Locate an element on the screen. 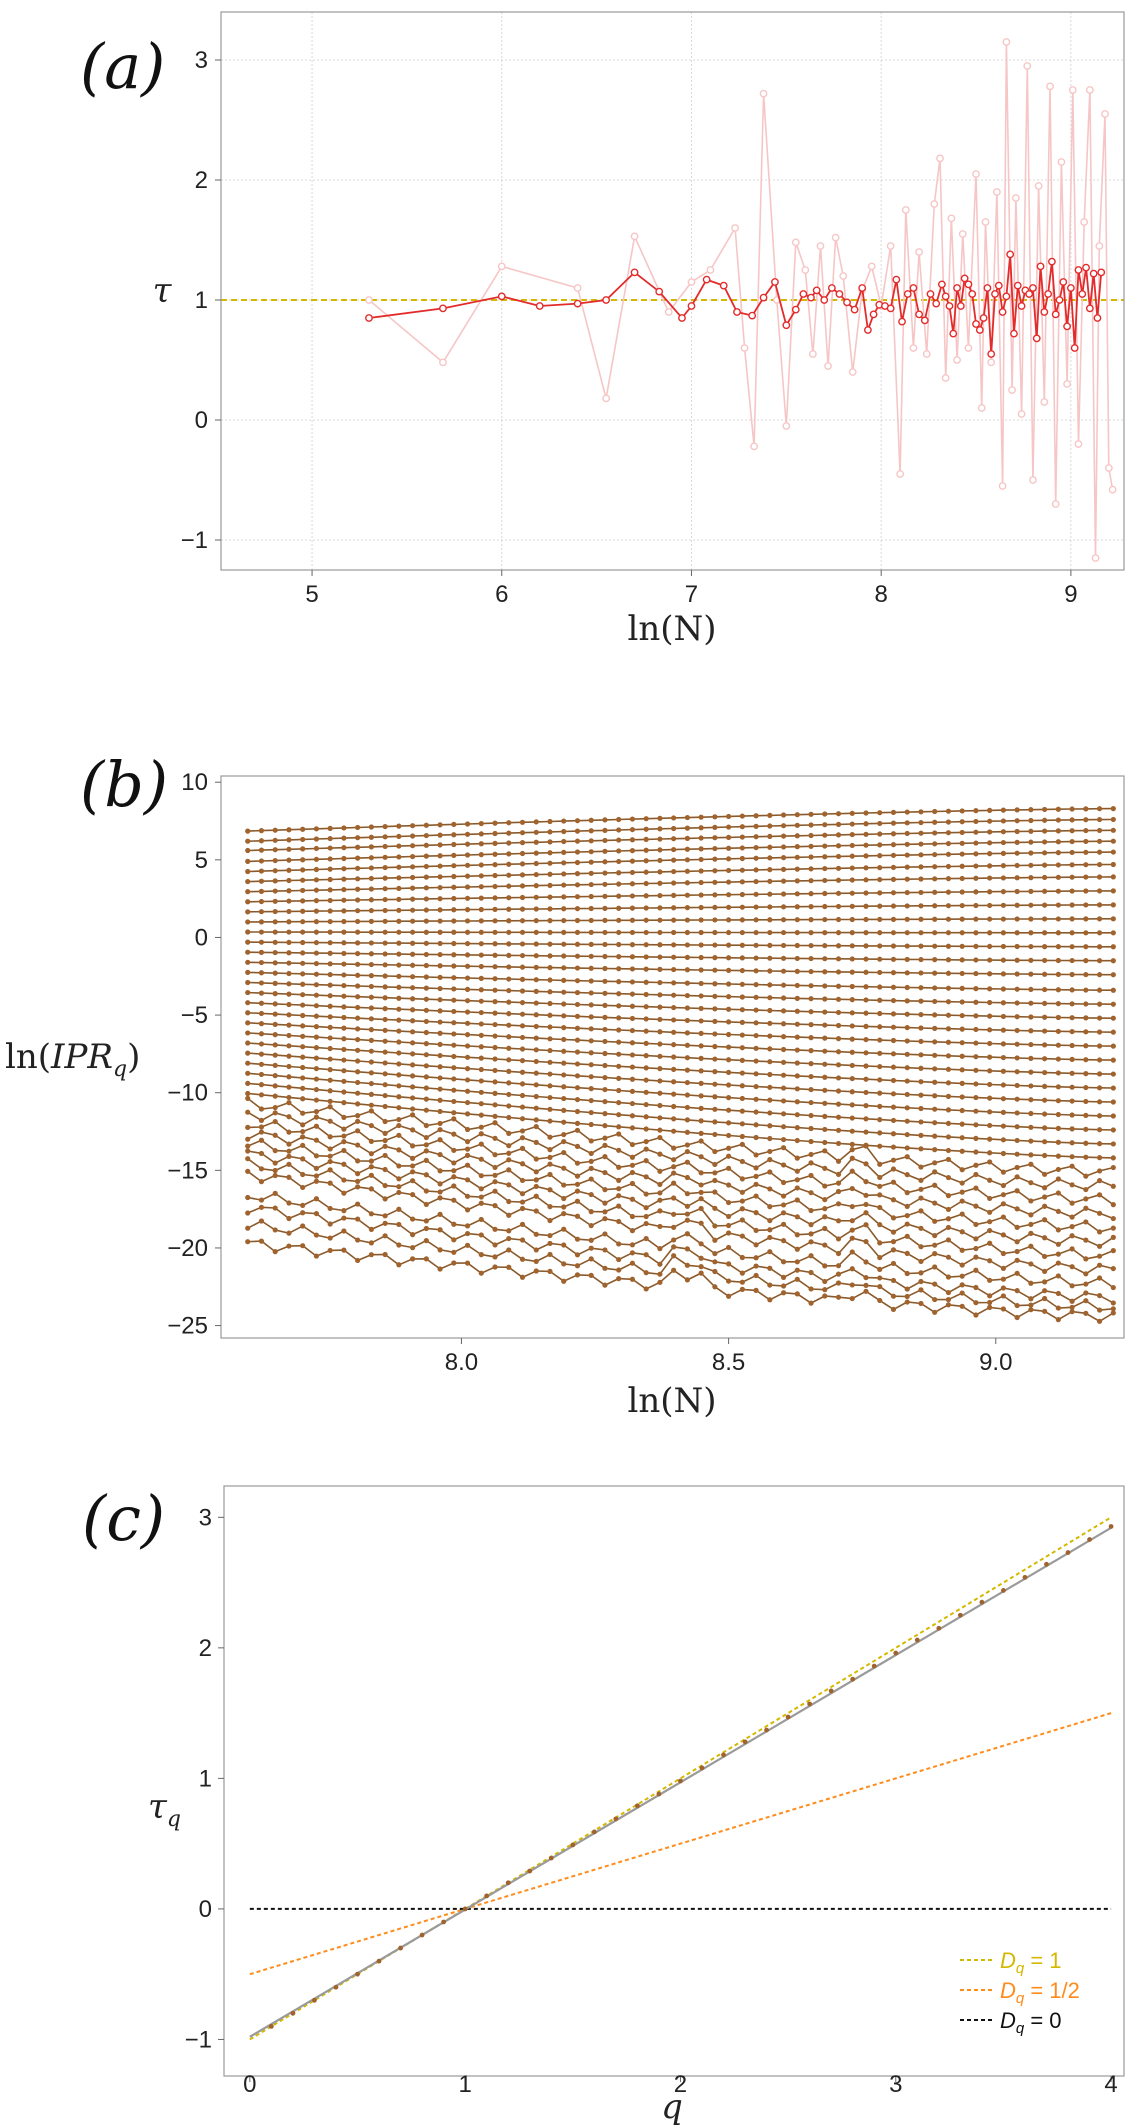  data-point-faint is located at coordinates (443, 362).